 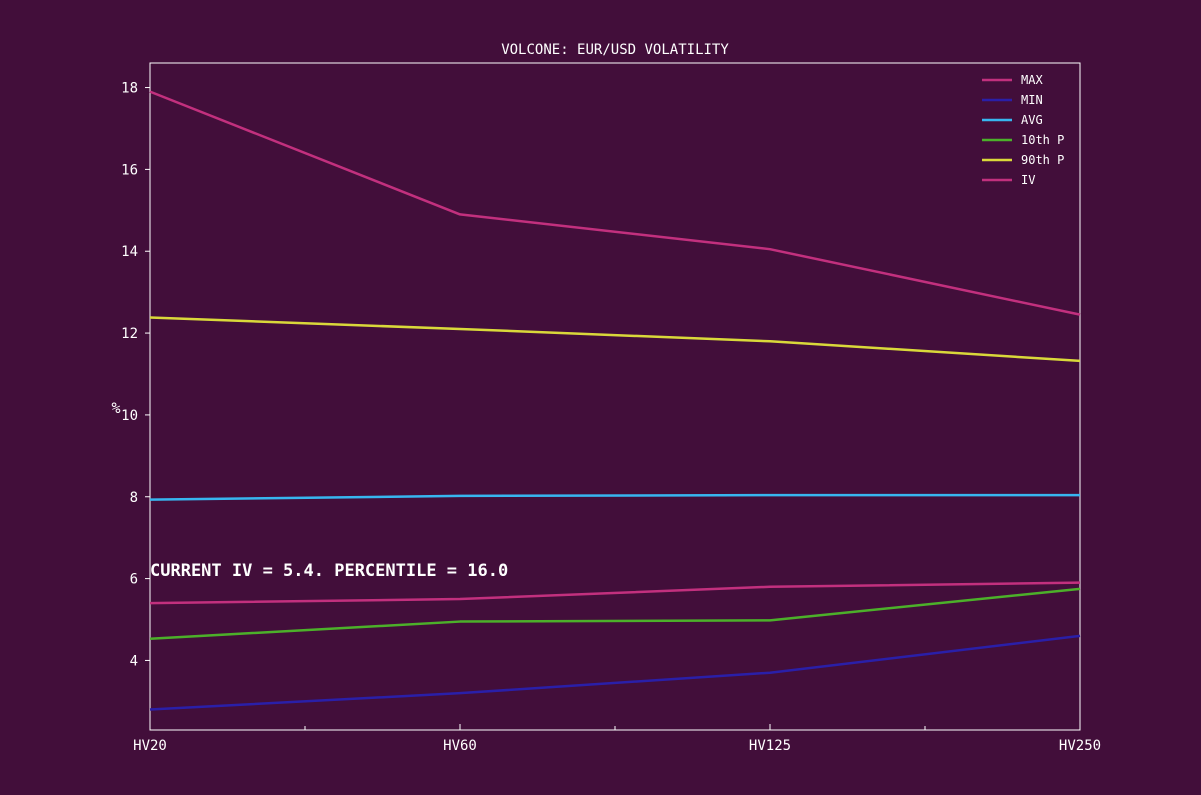 What do you see at coordinates (615, 593) in the screenshot?
I see `series-line-iv` at bounding box center [615, 593].